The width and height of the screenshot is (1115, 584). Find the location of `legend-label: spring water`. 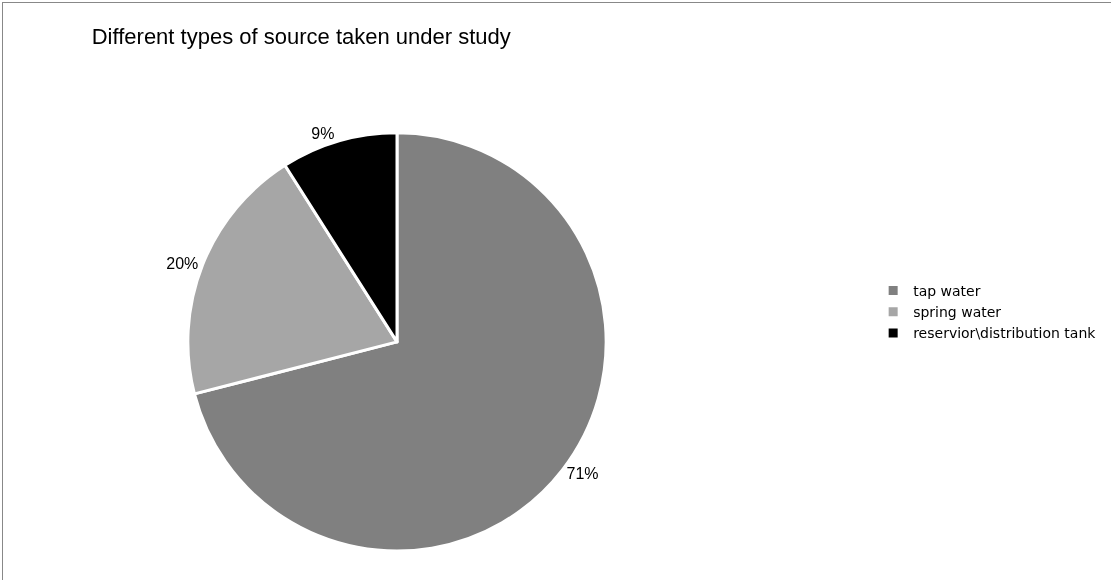

legend-label: spring water is located at coordinates (957, 312).